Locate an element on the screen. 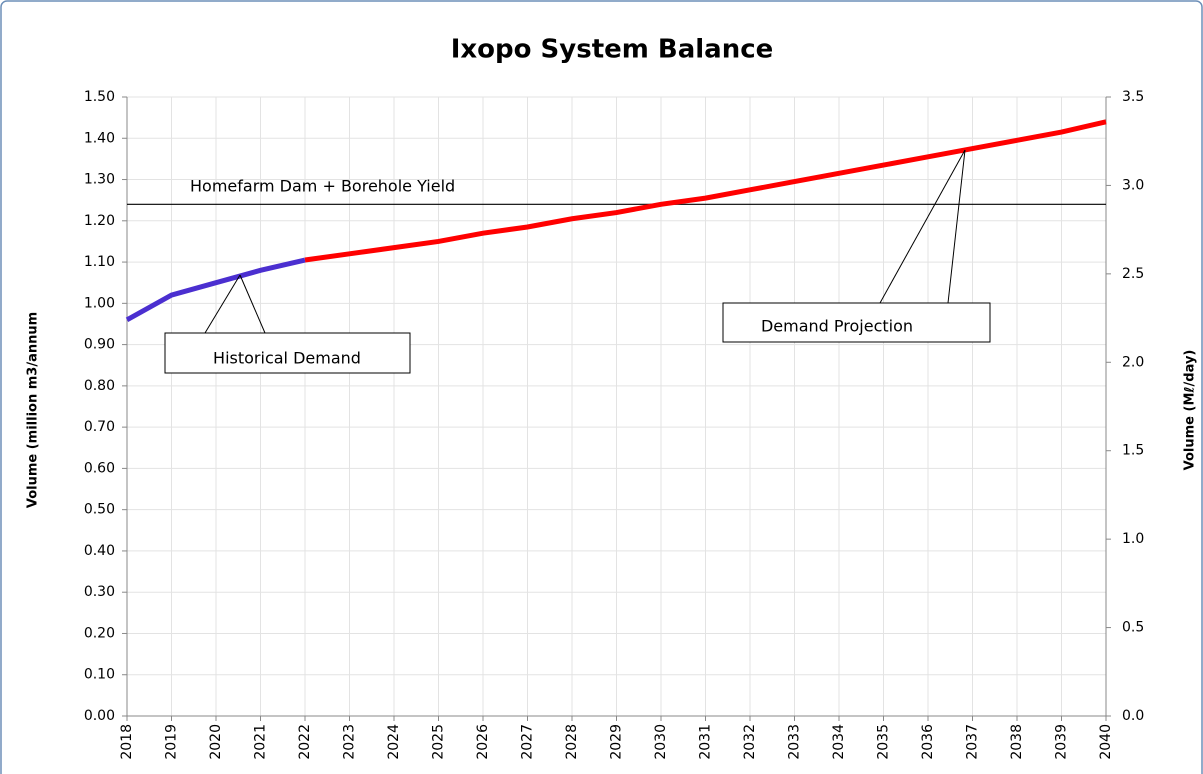 The height and width of the screenshot is (774, 1203). y2-tick-label: 1.5 is located at coordinates (1133, 451).